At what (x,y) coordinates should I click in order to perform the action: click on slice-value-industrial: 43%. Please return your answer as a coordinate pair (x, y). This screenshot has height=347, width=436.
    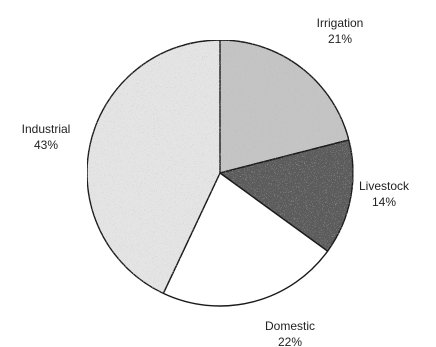
    Looking at the image, I should click on (46, 145).